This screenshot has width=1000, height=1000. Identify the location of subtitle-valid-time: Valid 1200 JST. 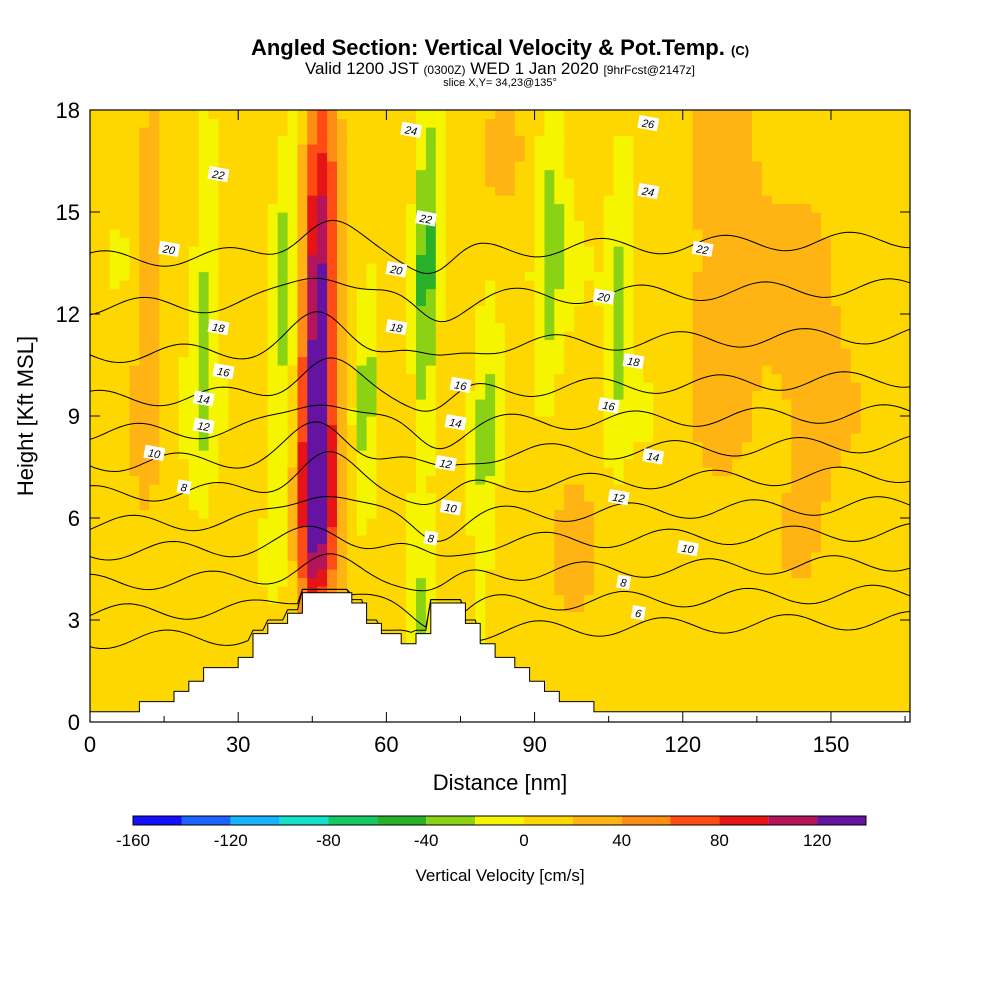
(361, 68).